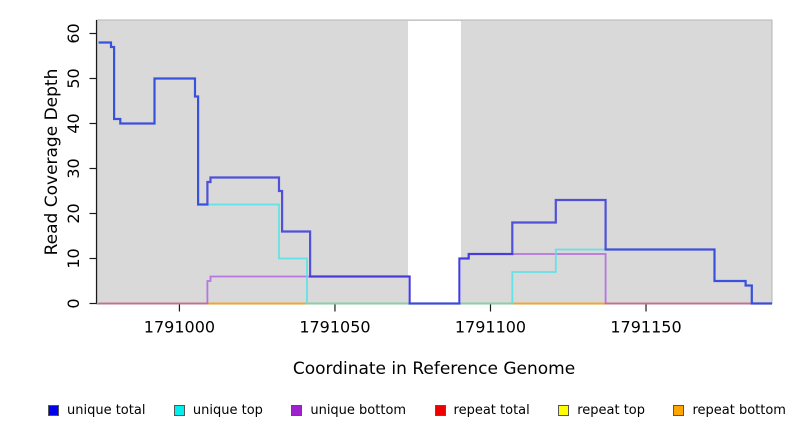 The height and width of the screenshot is (432, 792). What do you see at coordinates (434, 162) in the screenshot?
I see `no-data-region` at bounding box center [434, 162].